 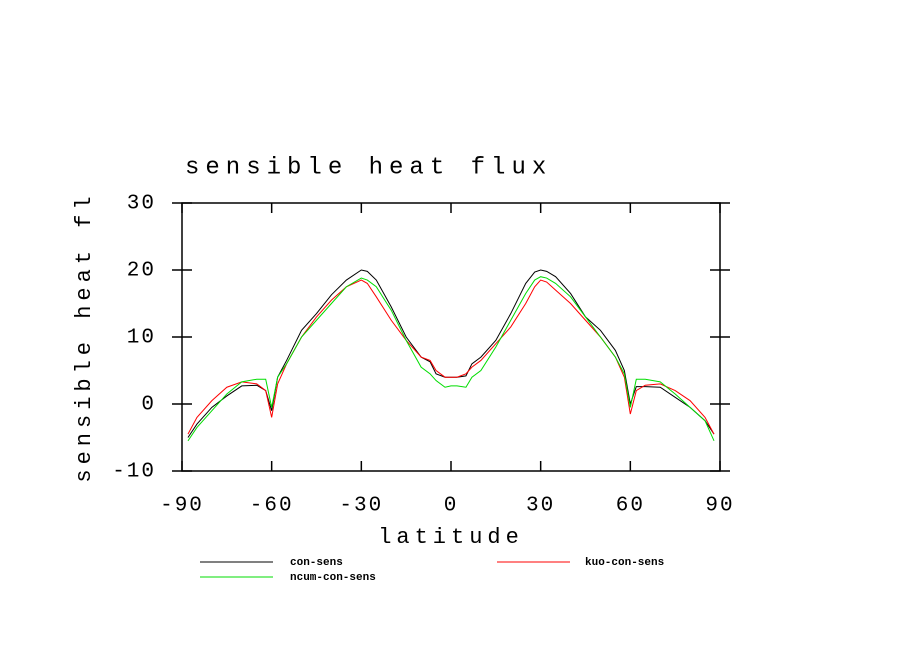 I want to click on y-tick-label: 10, so click(x=141, y=338).